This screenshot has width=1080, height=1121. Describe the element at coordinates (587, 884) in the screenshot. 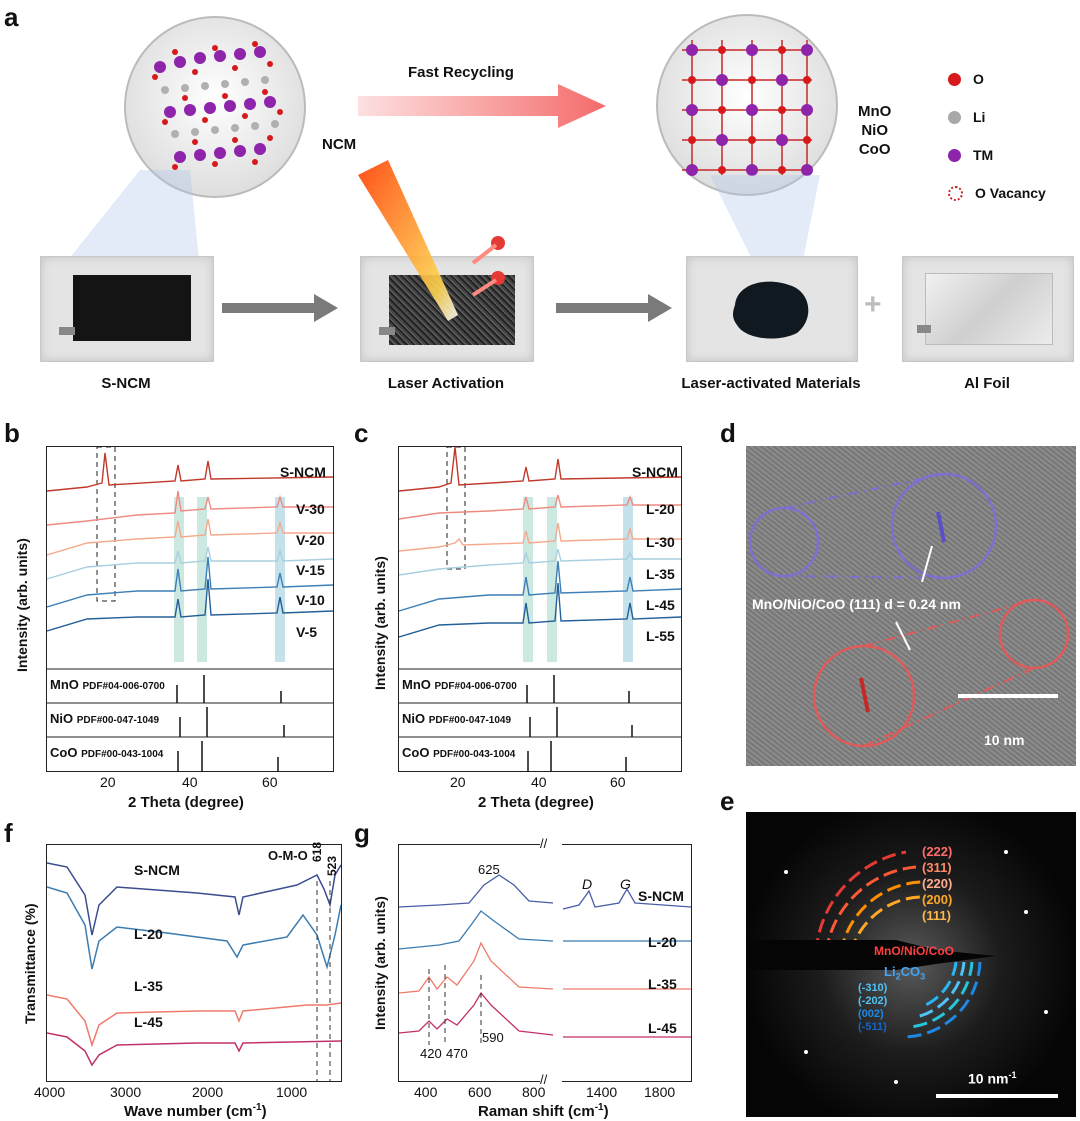

I see `panel-g-band-d: D` at that location.